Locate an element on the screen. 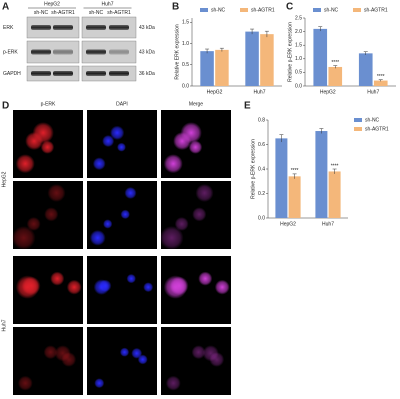 Image resolution: width=400 pixels, height=399 pixels. y-tick-label: 0.6 is located at coordinates (261, 145).